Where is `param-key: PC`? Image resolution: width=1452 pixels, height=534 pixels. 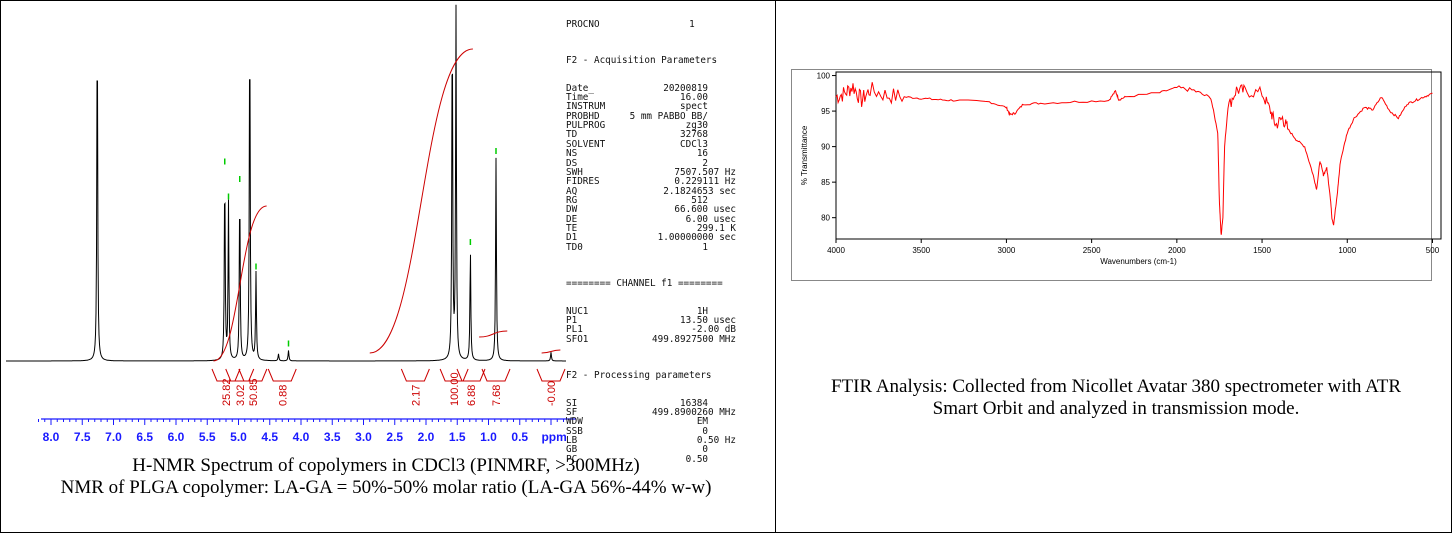
param-key: PC is located at coordinates (572, 459).